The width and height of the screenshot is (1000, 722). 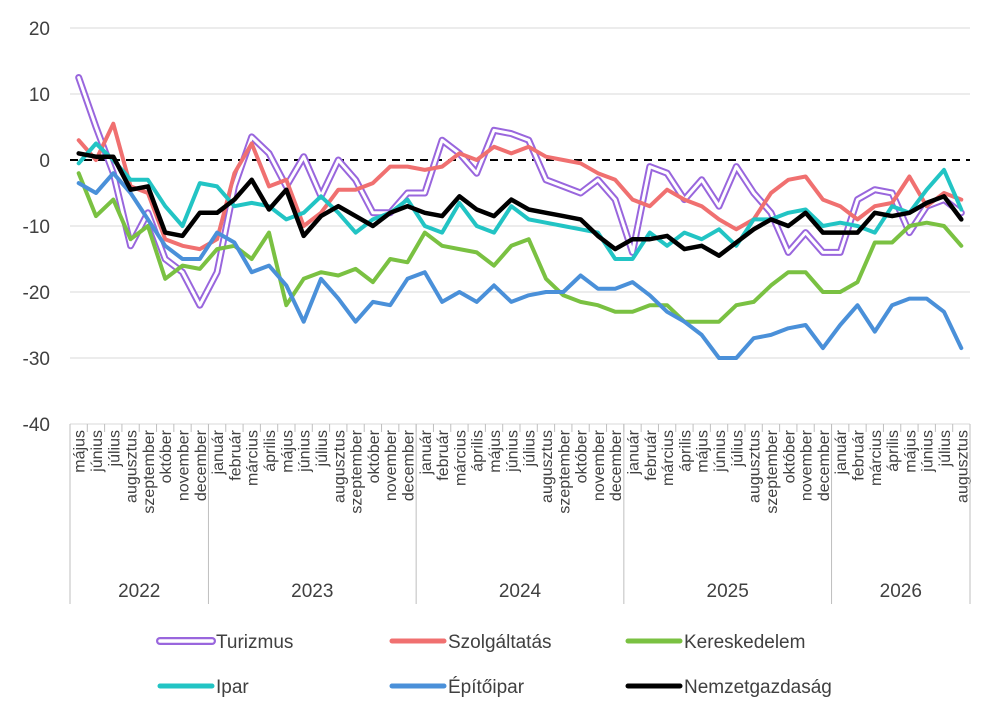 What do you see at coordinates (758, 687) in the screenshot?
I see `legend-label-nemzetgazdasag: Nemzetgazdaság` at bounding box center [758, 687].